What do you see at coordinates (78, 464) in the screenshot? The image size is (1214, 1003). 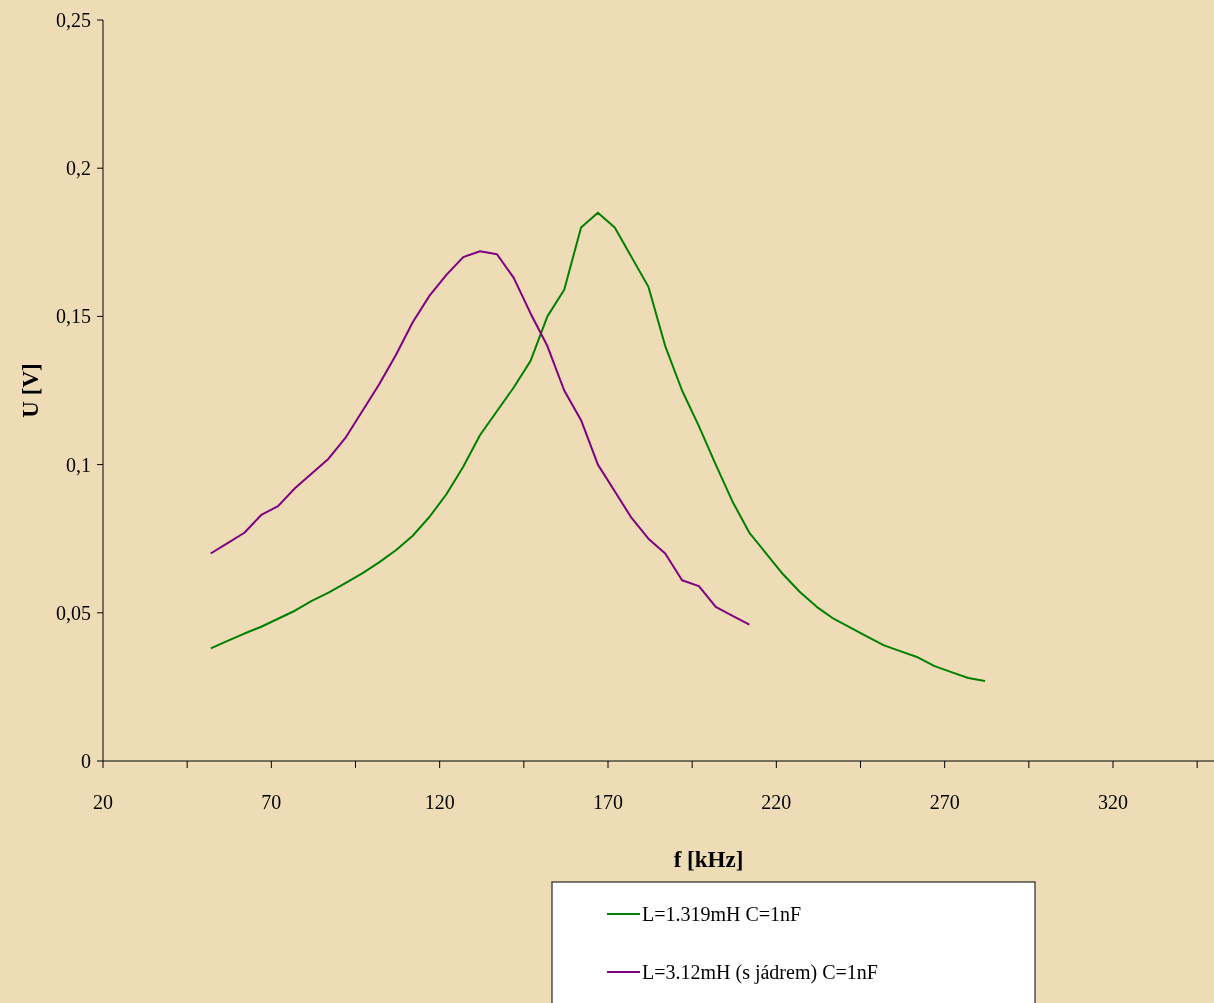 I see `y-tick-label: 0,1` at bounding box center [78, 464].